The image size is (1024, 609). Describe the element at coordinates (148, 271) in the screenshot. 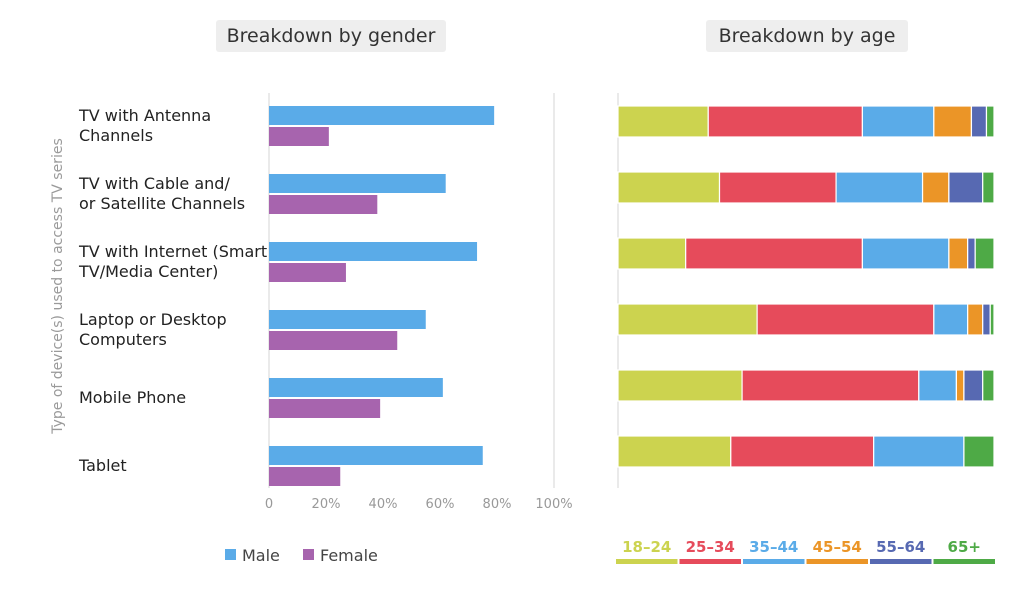

I see `category-label: TV/Media Center)` at that location.